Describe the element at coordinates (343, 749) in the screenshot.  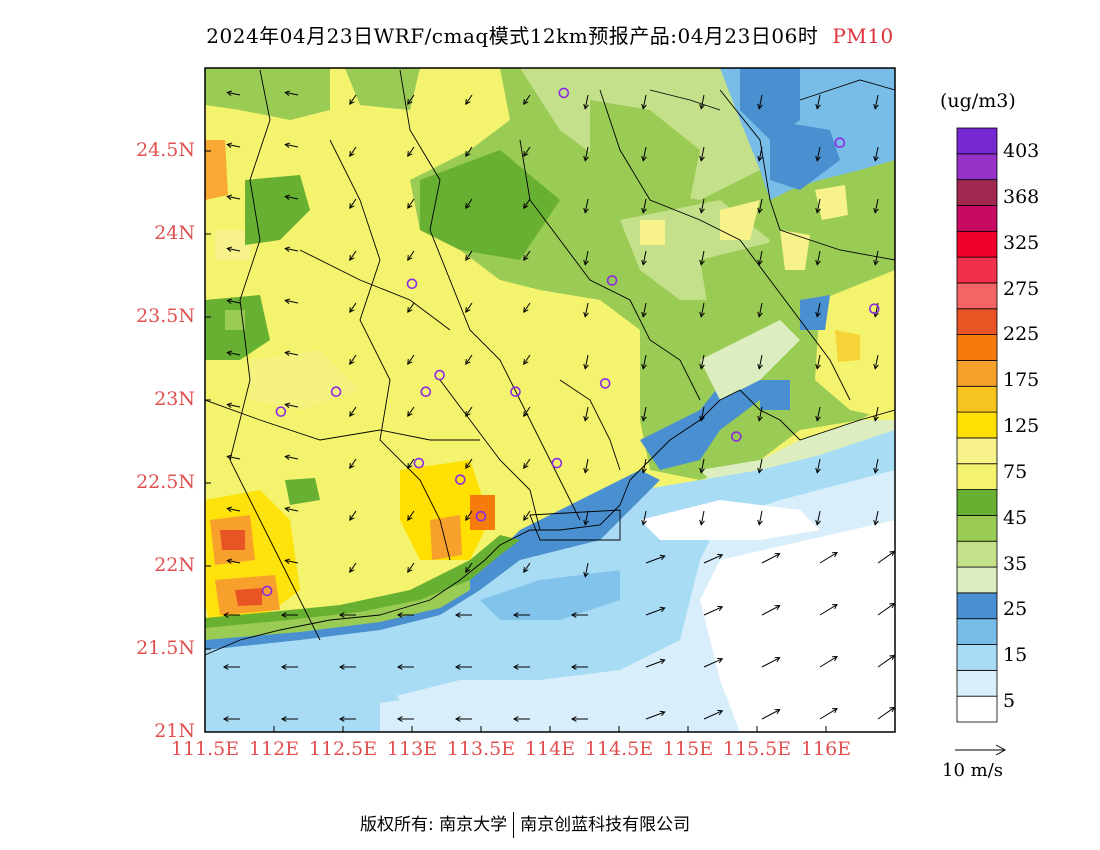
I see `lon-tick-label: 112.5E` at that location.